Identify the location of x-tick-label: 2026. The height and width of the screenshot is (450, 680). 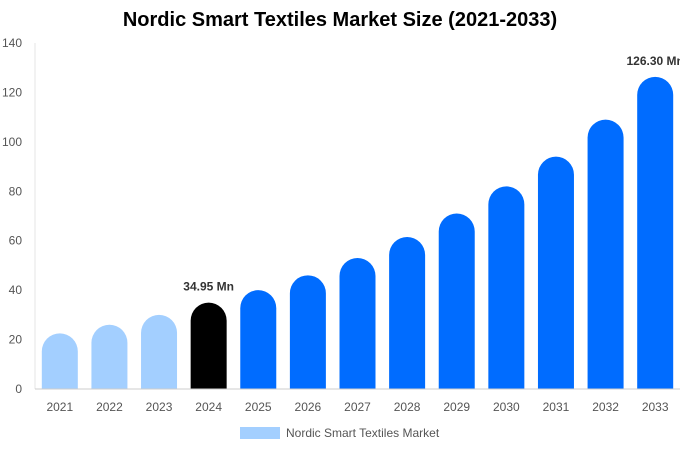
(308, 407).